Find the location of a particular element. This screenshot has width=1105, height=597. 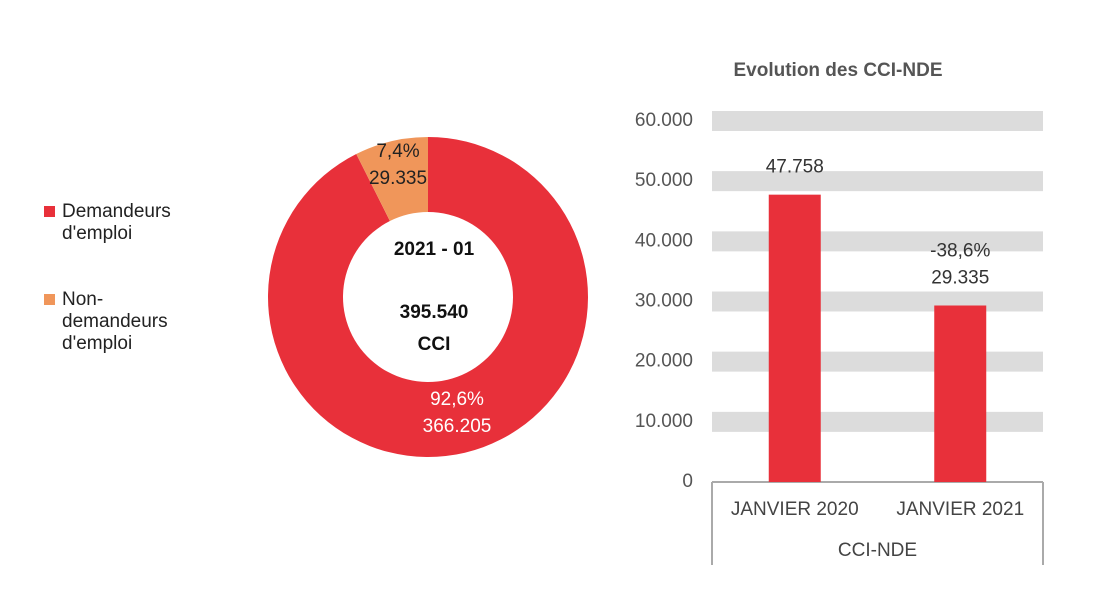

y-tick-label: 10.000 is located at coordinates (664, 421).